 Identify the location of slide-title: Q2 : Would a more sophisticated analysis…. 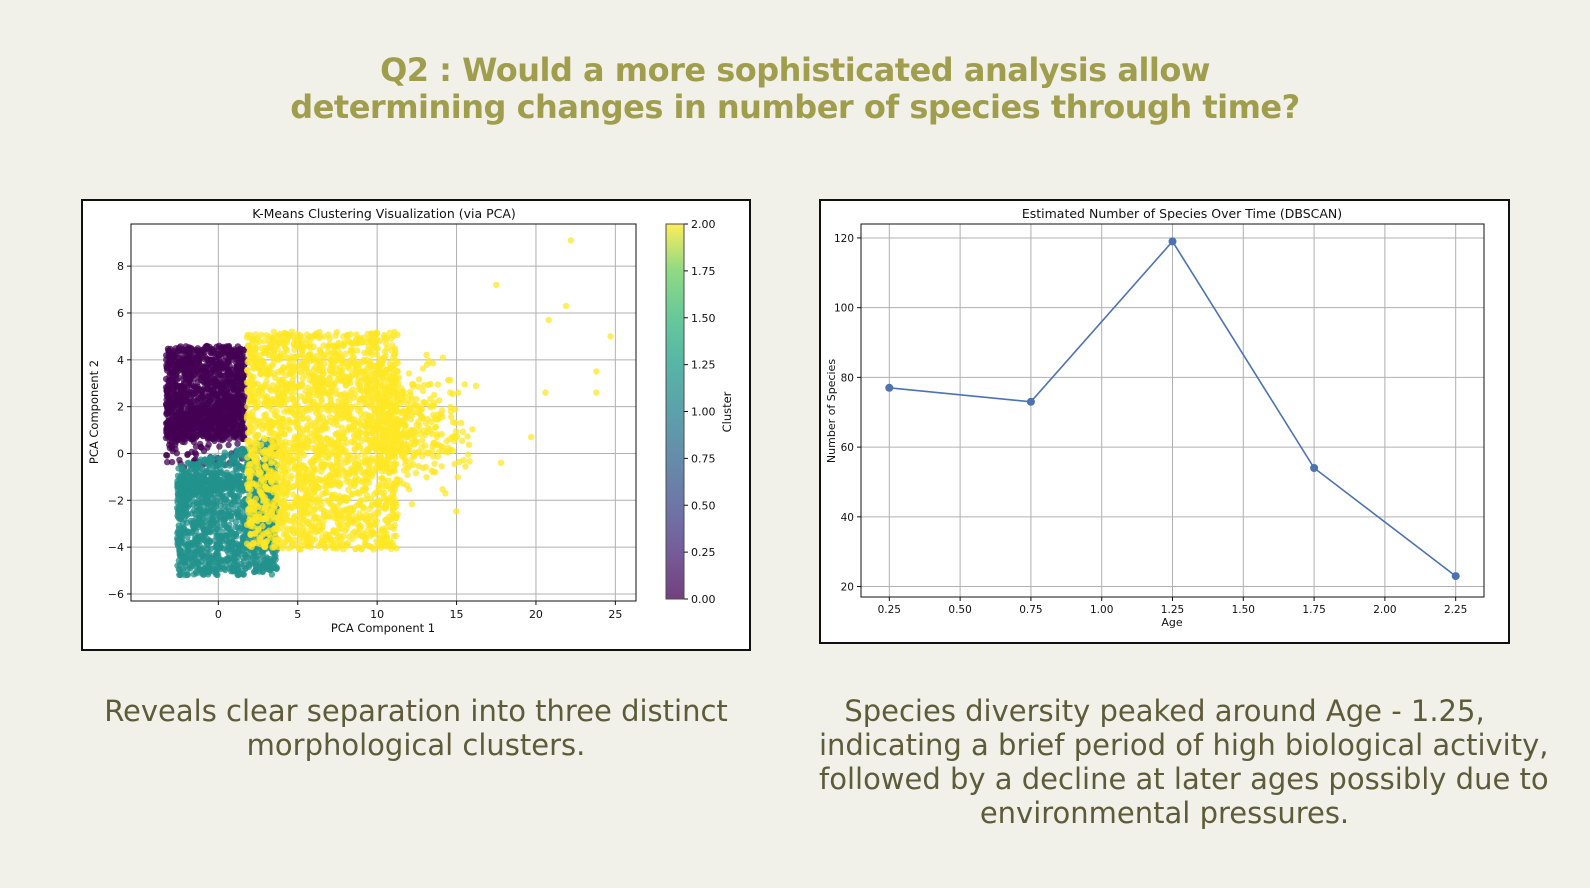
(795, 89).